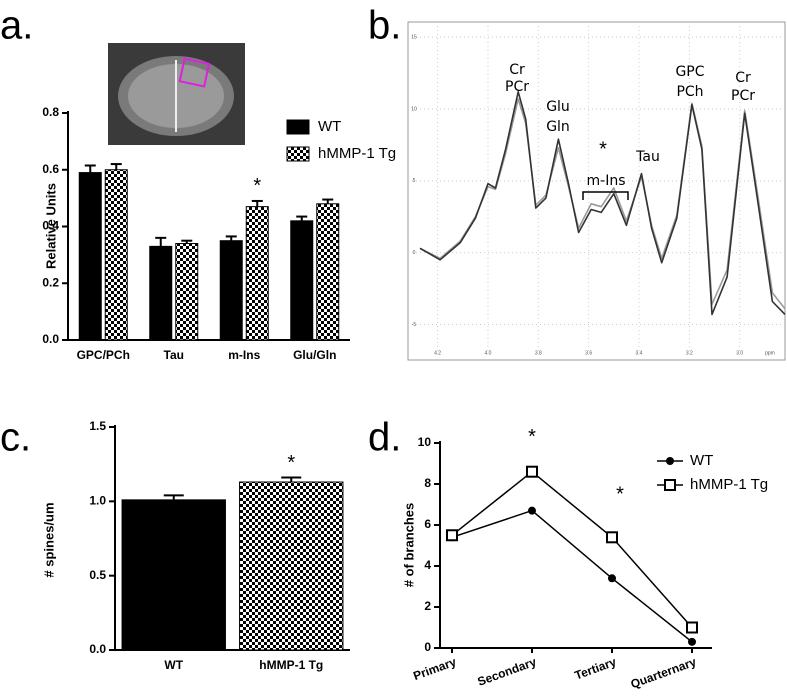  I want to click on x-tick-label: GPC/PCh, so click(103, 355).